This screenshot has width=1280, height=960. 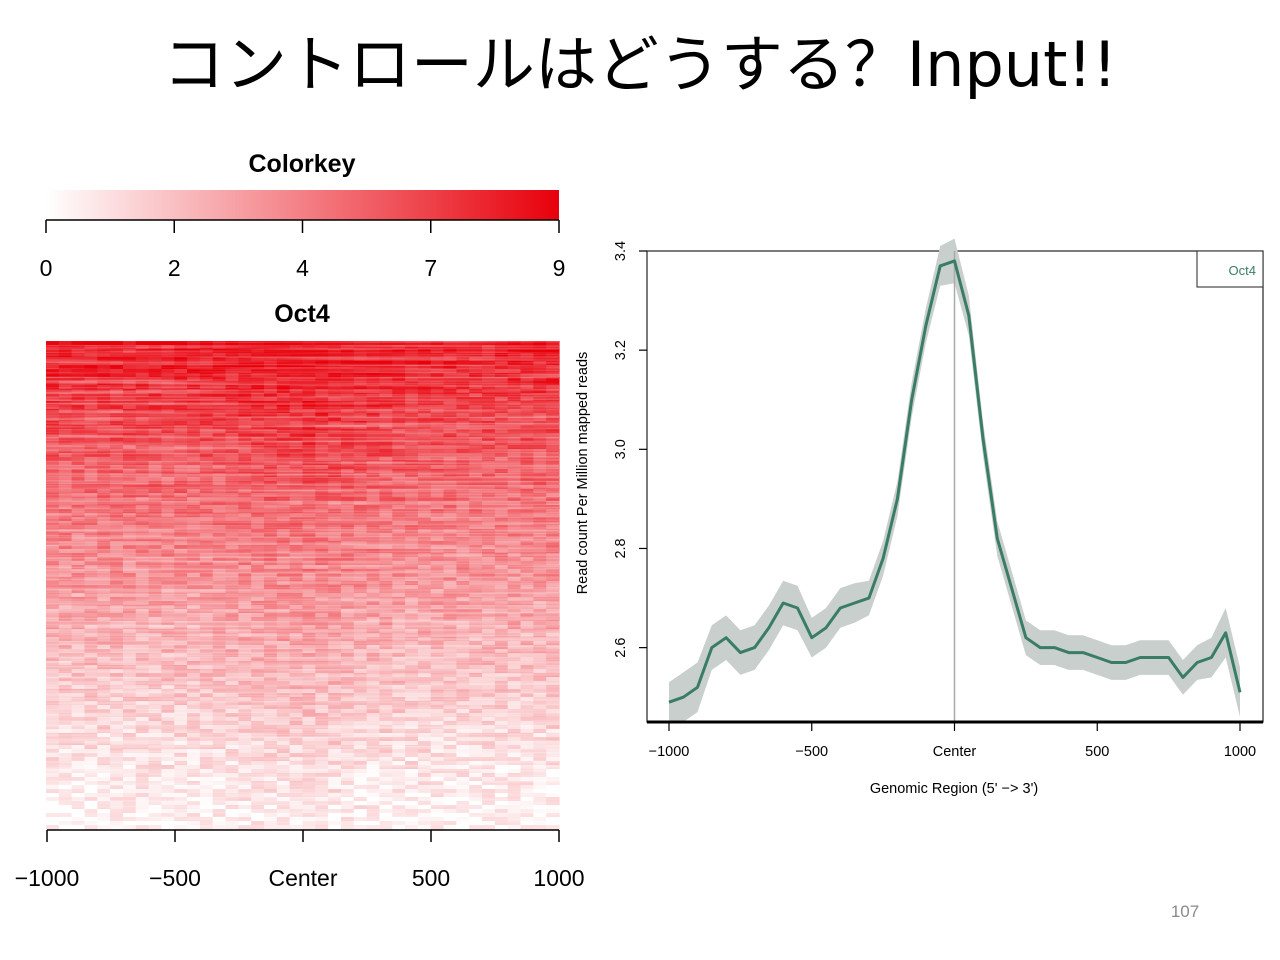 I want to click on y-tick-label: 2.8, so click(x=621, y=548).